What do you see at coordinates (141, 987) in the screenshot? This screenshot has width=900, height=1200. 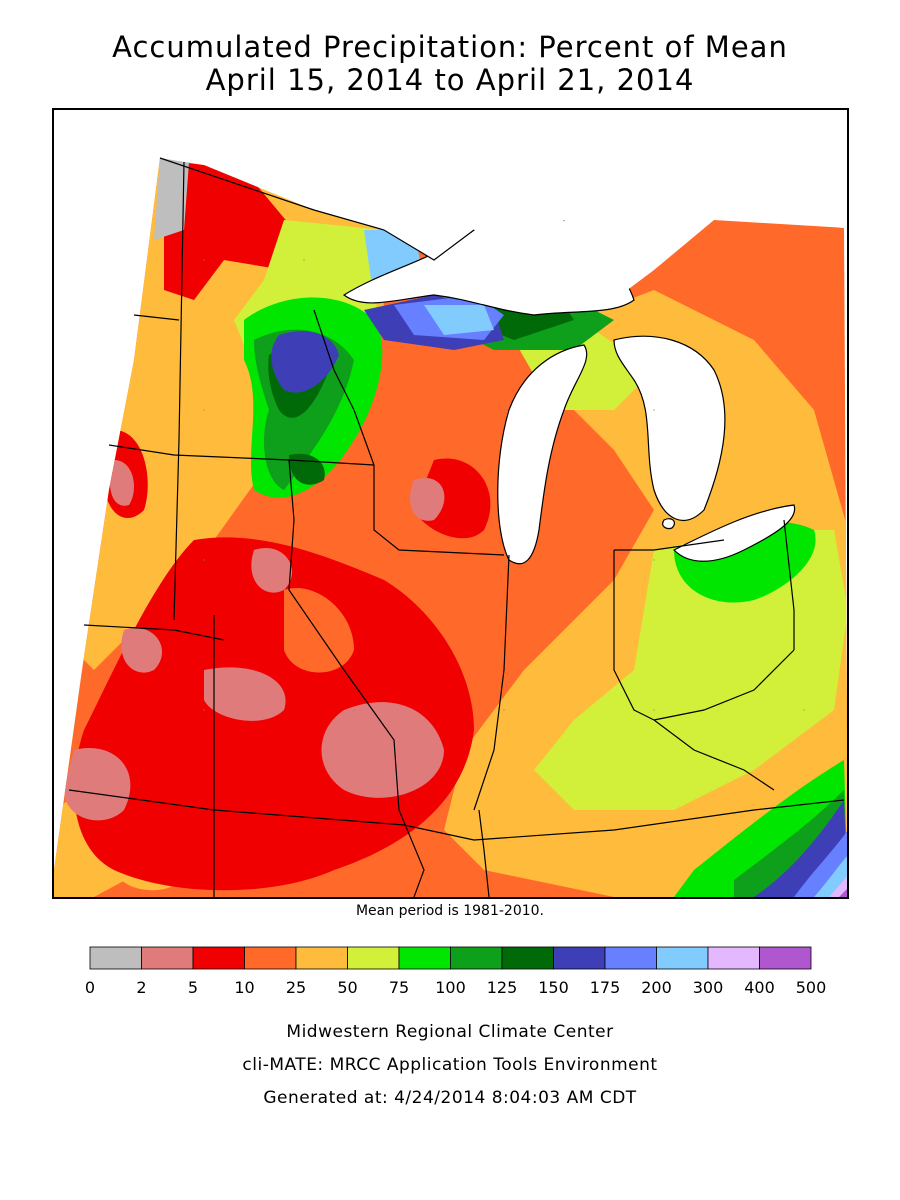 I see `legend-tick-label: 2` at bounding box center [141, 987].